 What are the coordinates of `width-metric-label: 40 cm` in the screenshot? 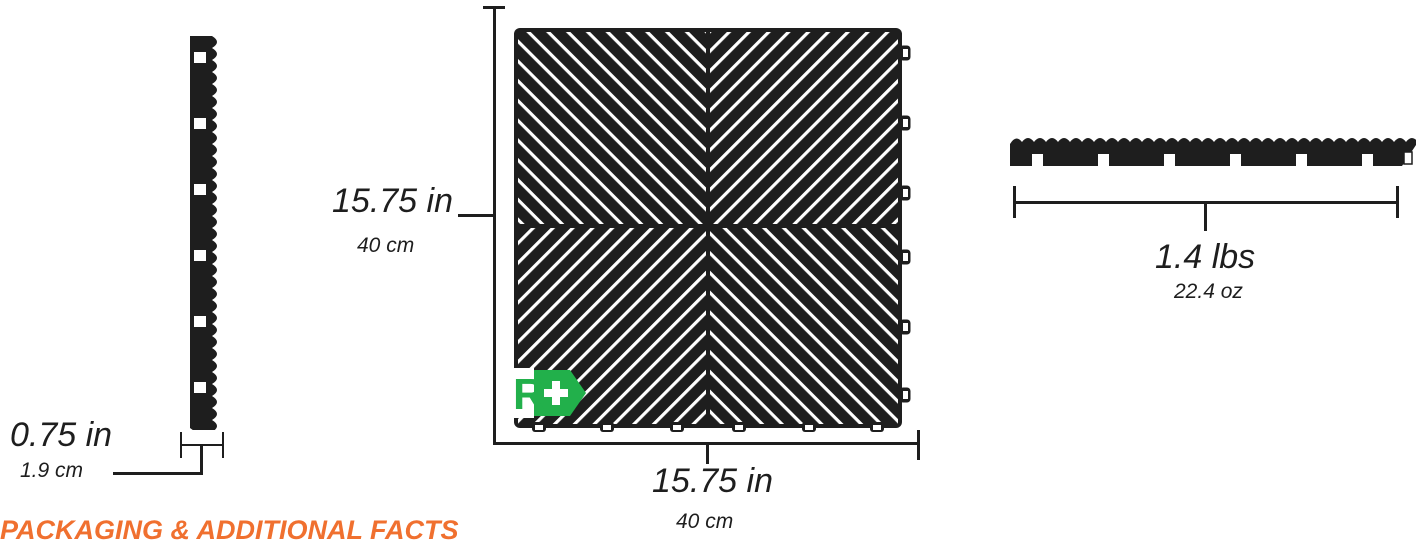 It's located at (705, 521).